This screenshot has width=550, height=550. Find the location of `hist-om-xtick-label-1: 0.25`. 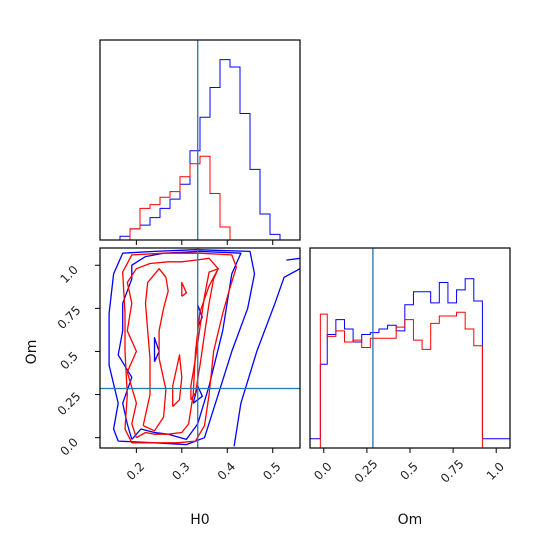

hist-om-xtick-label-1: 0.25 is located at coordinates (366, 471).